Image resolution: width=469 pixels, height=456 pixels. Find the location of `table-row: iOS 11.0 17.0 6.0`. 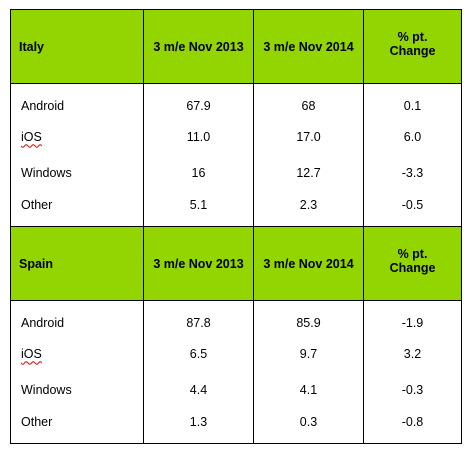

table-row: iOS 11.0 17.0 6.0 is located at coordinates (236, 137).